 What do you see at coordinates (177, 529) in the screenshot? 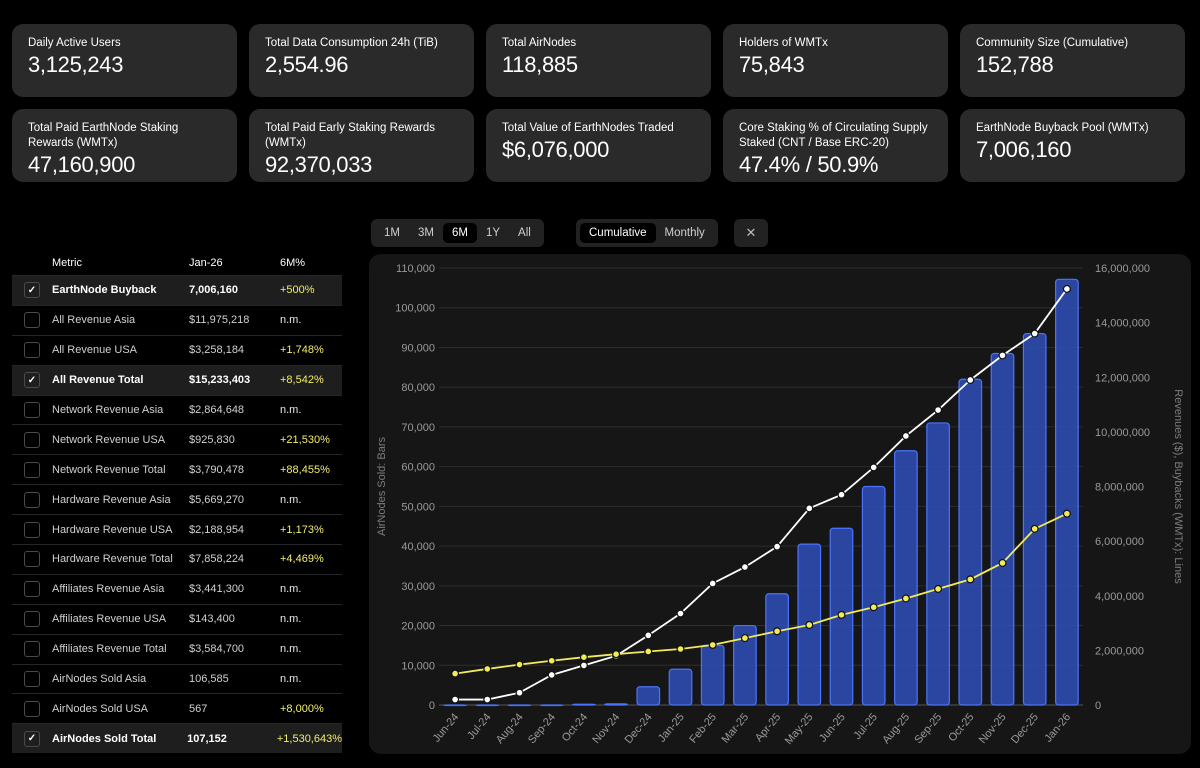
I see `table-row: Hardware Revenue USA $2,188,954 +1,173%` at bounding box center [177, 529].